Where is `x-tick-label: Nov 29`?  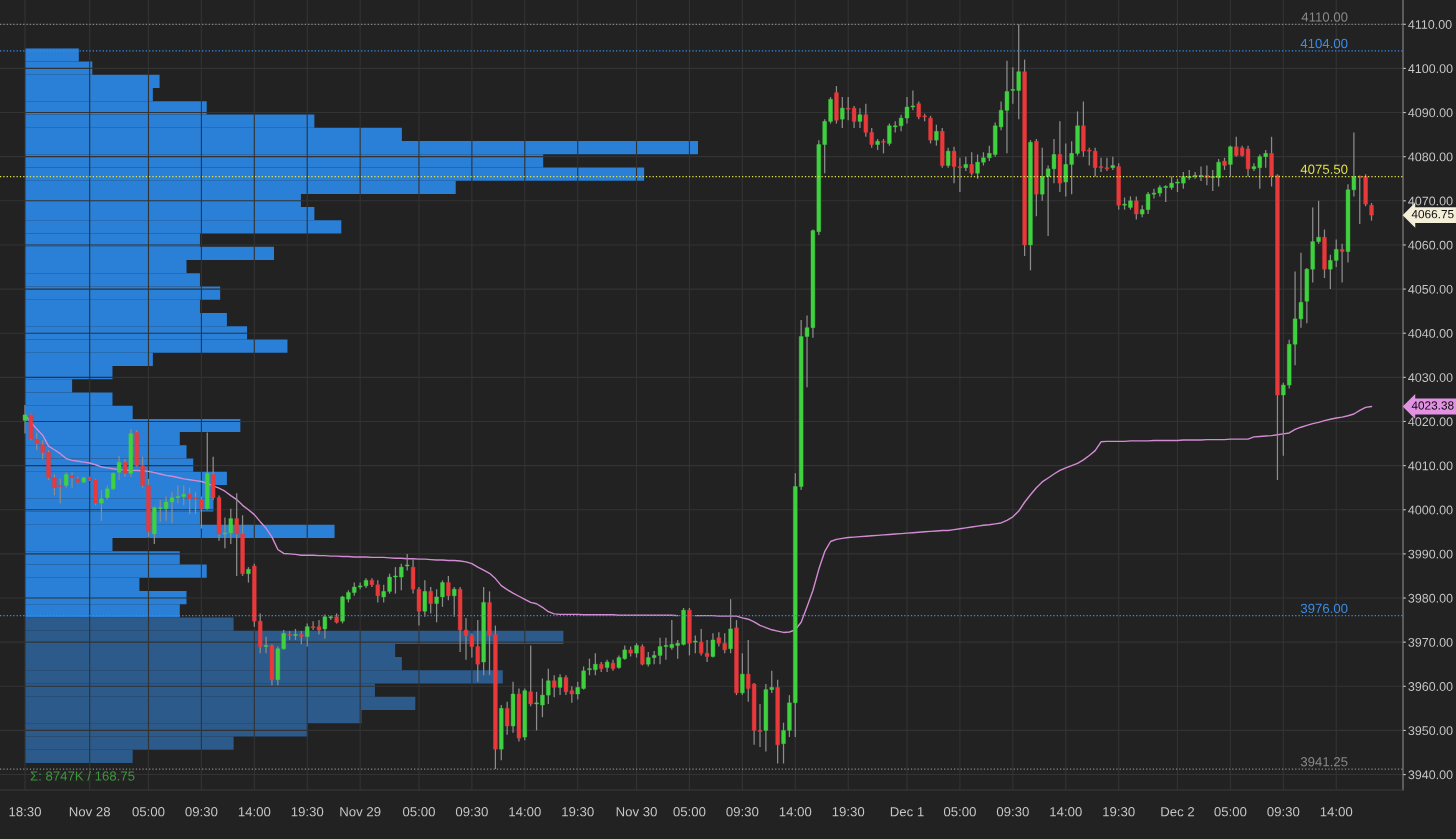
x-tick-label: Nov 29 is located at coordinates (360, 812).